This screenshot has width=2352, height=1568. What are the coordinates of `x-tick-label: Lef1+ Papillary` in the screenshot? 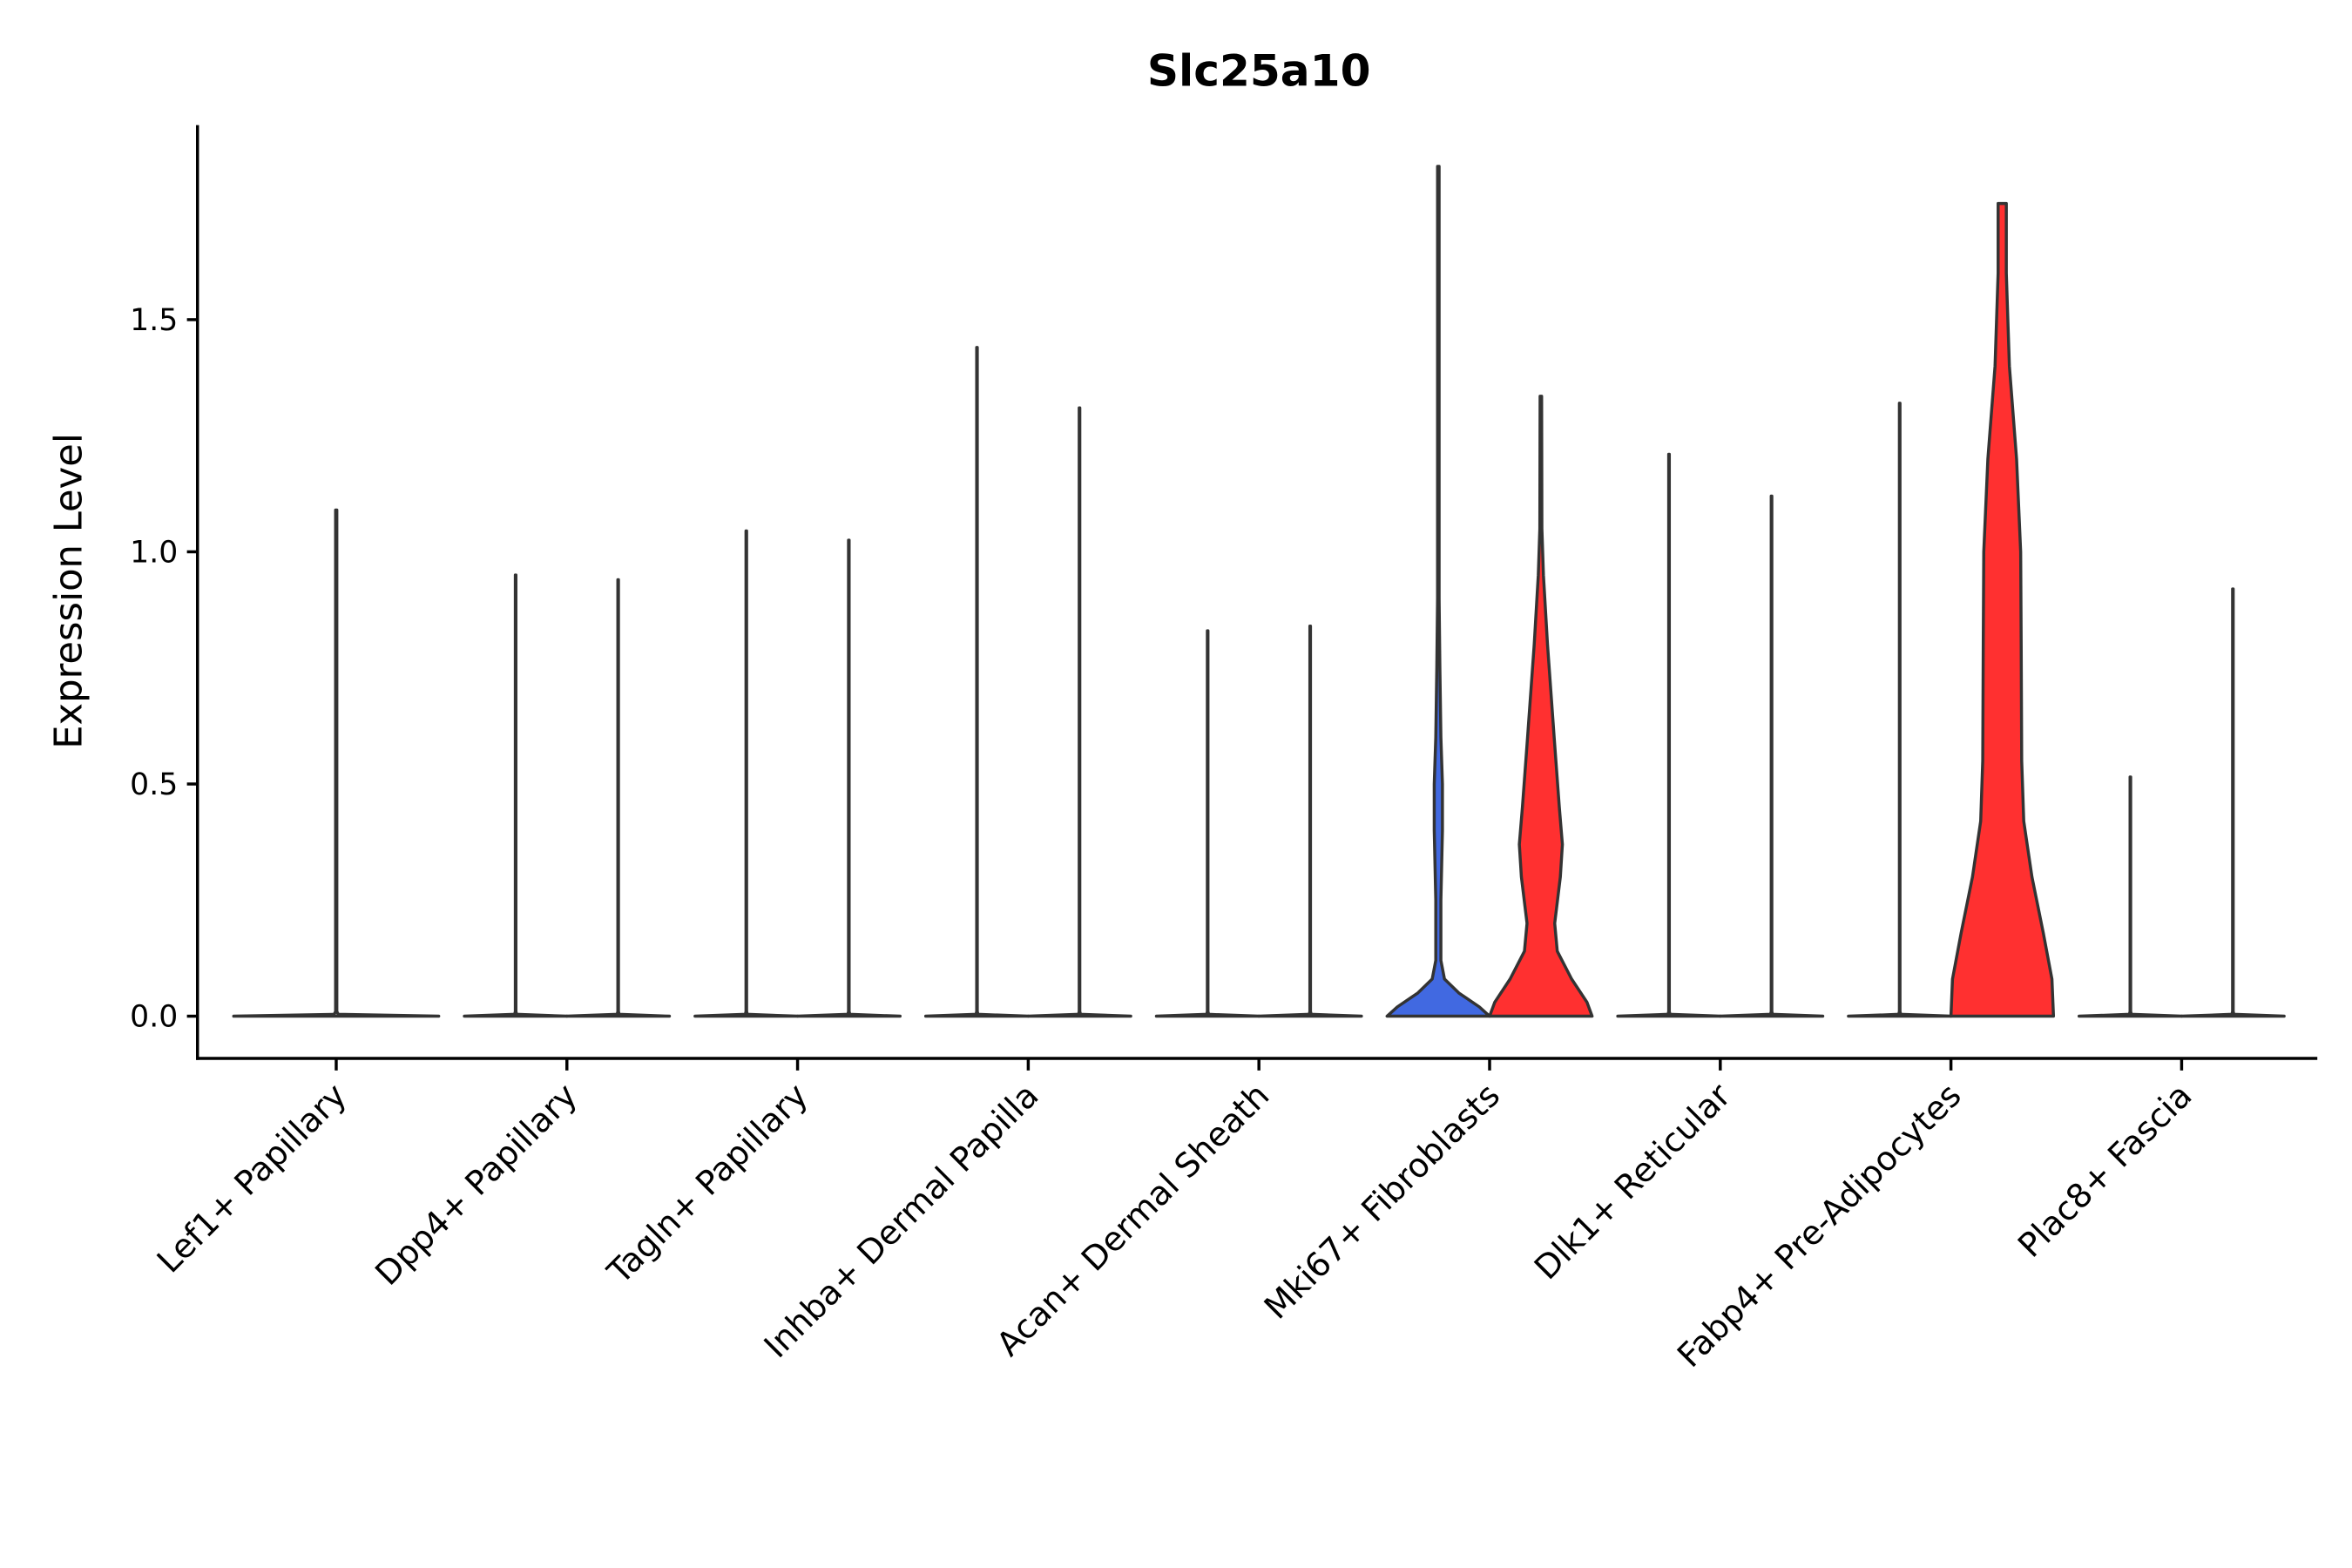 It's located at (252, 1178).